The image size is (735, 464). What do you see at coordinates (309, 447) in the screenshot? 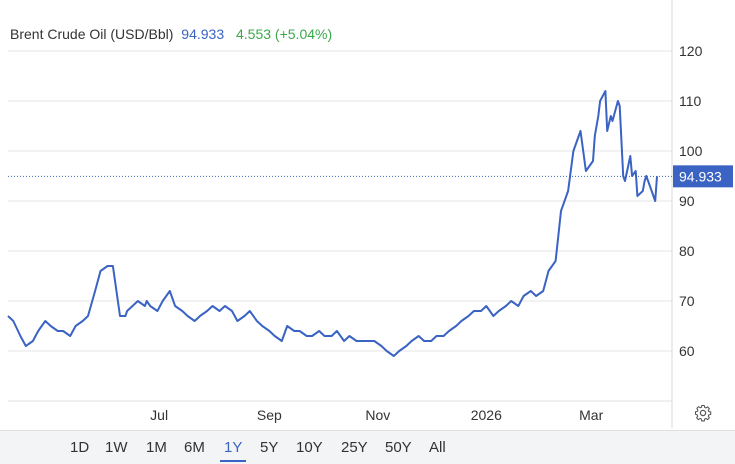
I see `range-button-10y: 10Y` at bounding box center [309, 447].